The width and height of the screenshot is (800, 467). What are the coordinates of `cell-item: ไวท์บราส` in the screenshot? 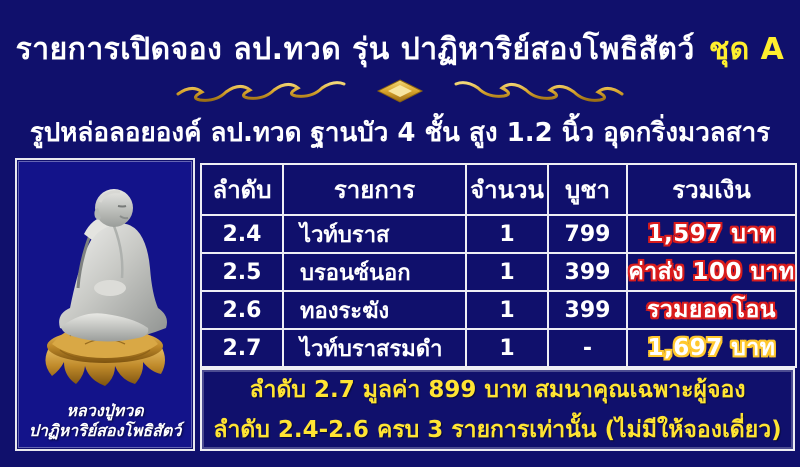 It's located at (374, 234).